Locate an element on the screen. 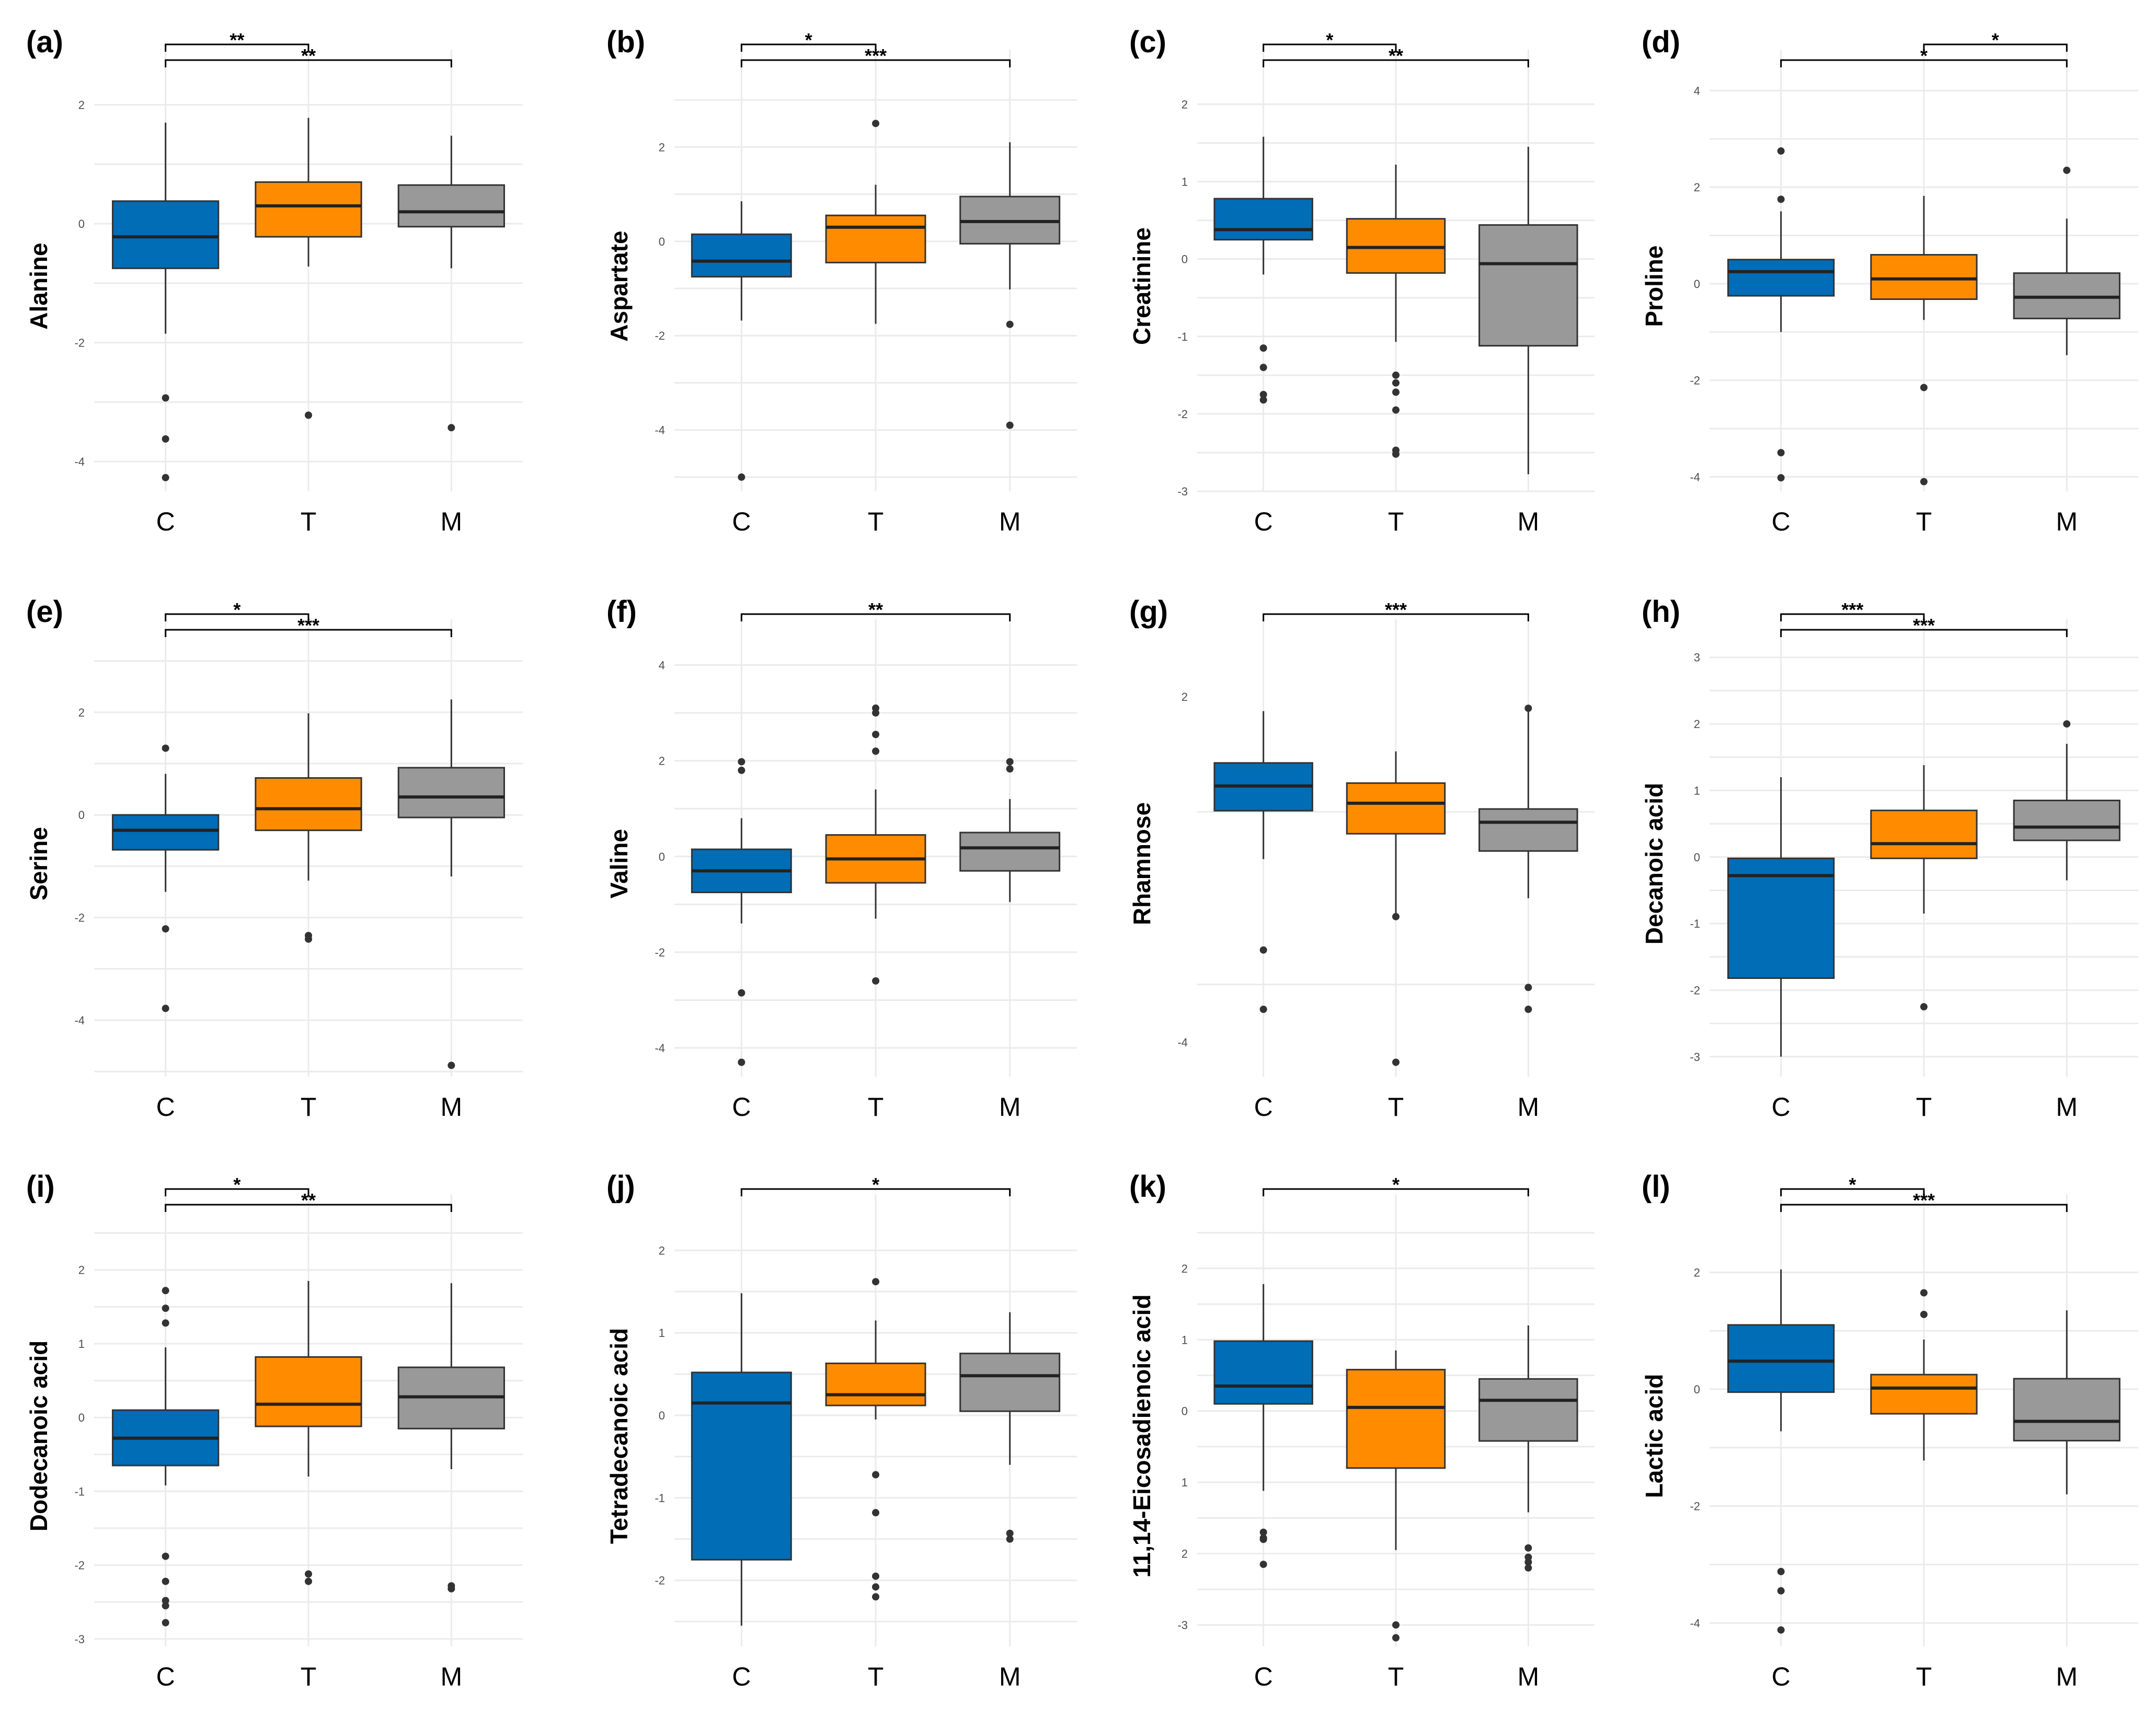 This screenshot has width=2156, height=1731. panel-label: (l) is located at coordinates (1656, 1187).